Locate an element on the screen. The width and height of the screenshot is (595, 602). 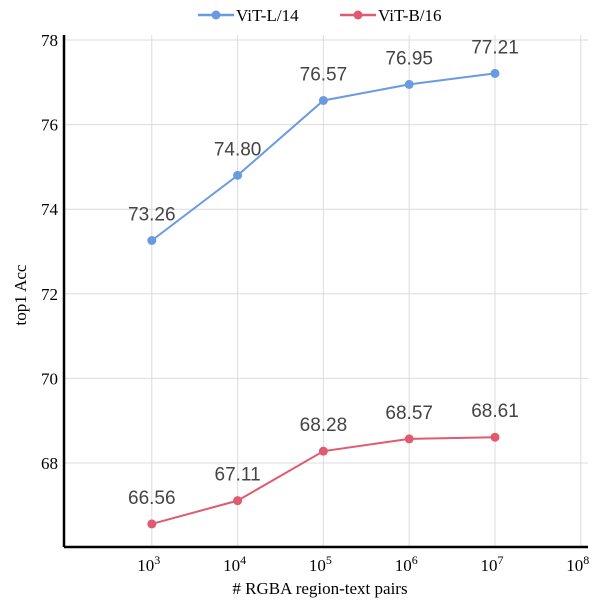
x-axis-title: # RGBA region-text pairs is located at coordinates (319, 588).